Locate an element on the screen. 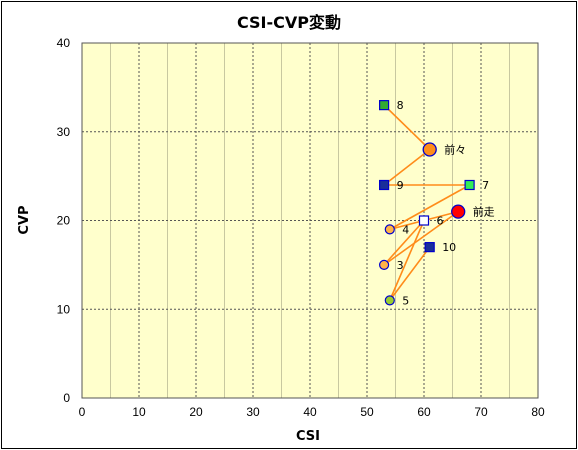 The height and width of the screenshot is (450, 578). point-label: 9 is located at coordinates (400, 185).